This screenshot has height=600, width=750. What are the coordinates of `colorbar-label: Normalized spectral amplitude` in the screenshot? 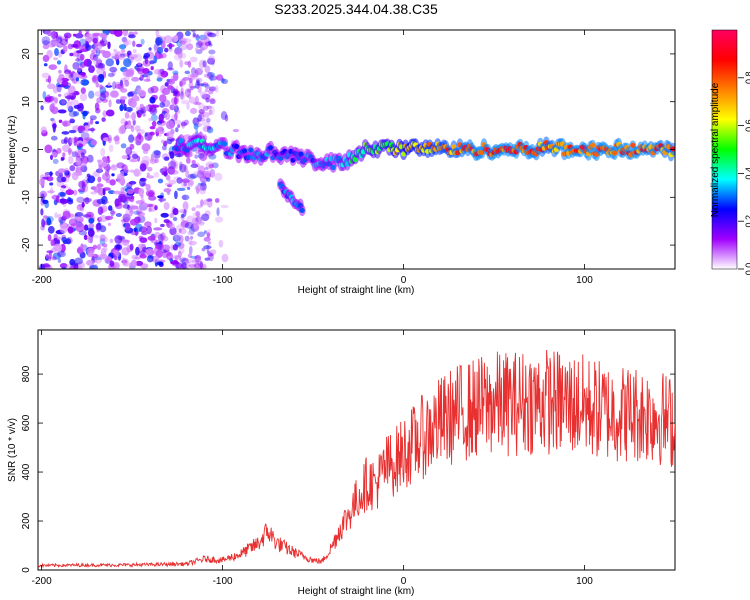 It's located at (715, 149).